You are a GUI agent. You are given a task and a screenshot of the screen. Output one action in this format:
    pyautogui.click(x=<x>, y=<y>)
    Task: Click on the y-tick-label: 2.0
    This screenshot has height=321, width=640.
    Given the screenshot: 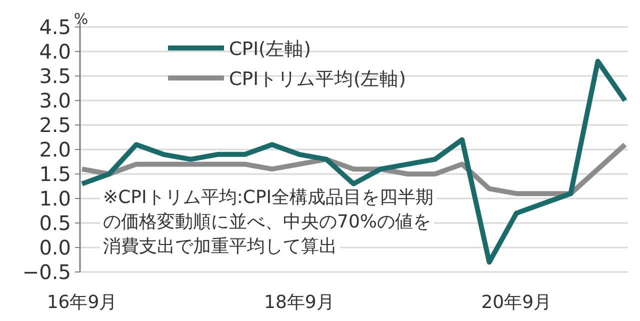 What is the action you would take?
    pyautogui.click(x=55, y=150)
    